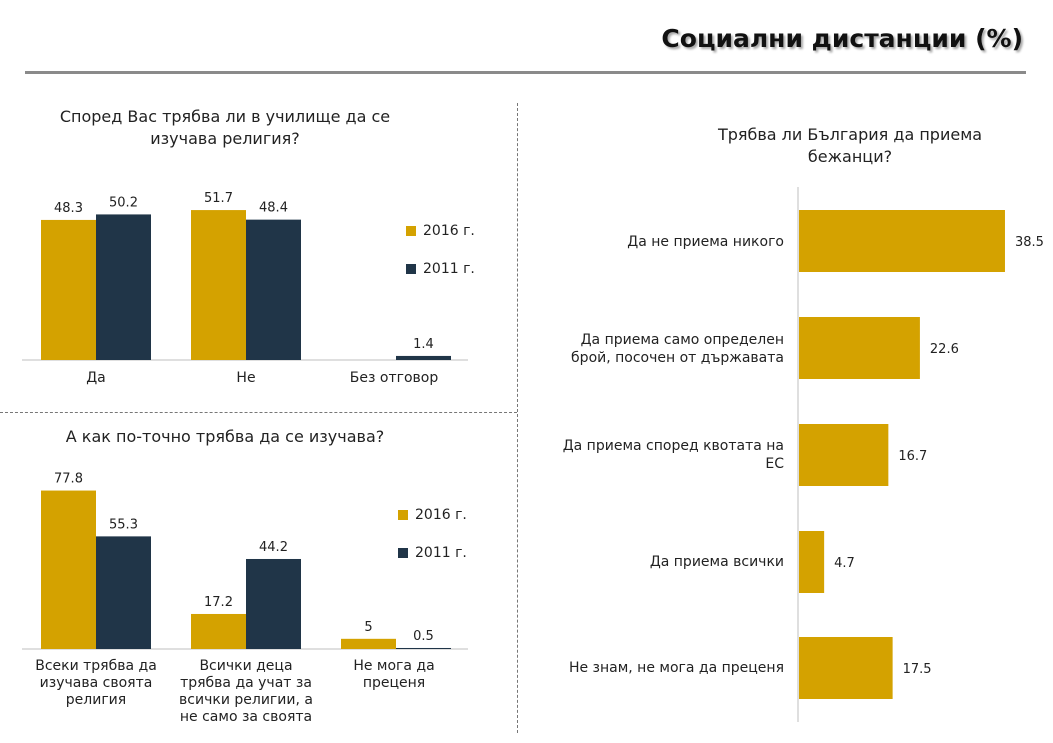  I want to click on chart1-legend: 2016 г. 2011 г., so click(440, 260).